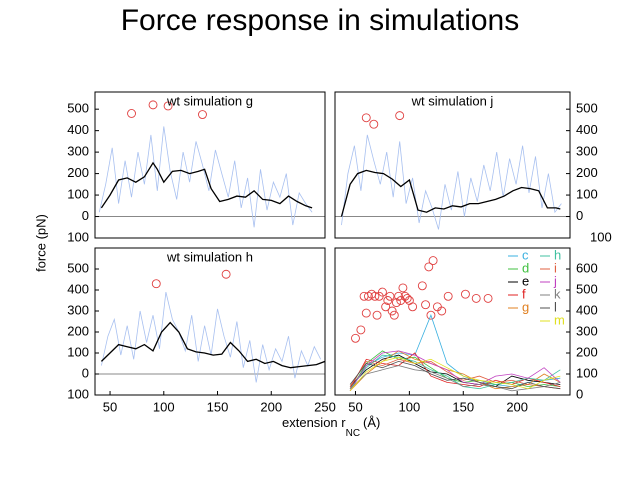 Image resolution: width=640 pixels, height=480 pixels. Describe the element at coordinates (325, 406) in the screenshot. I see `x-tick-label: 250` at that location.